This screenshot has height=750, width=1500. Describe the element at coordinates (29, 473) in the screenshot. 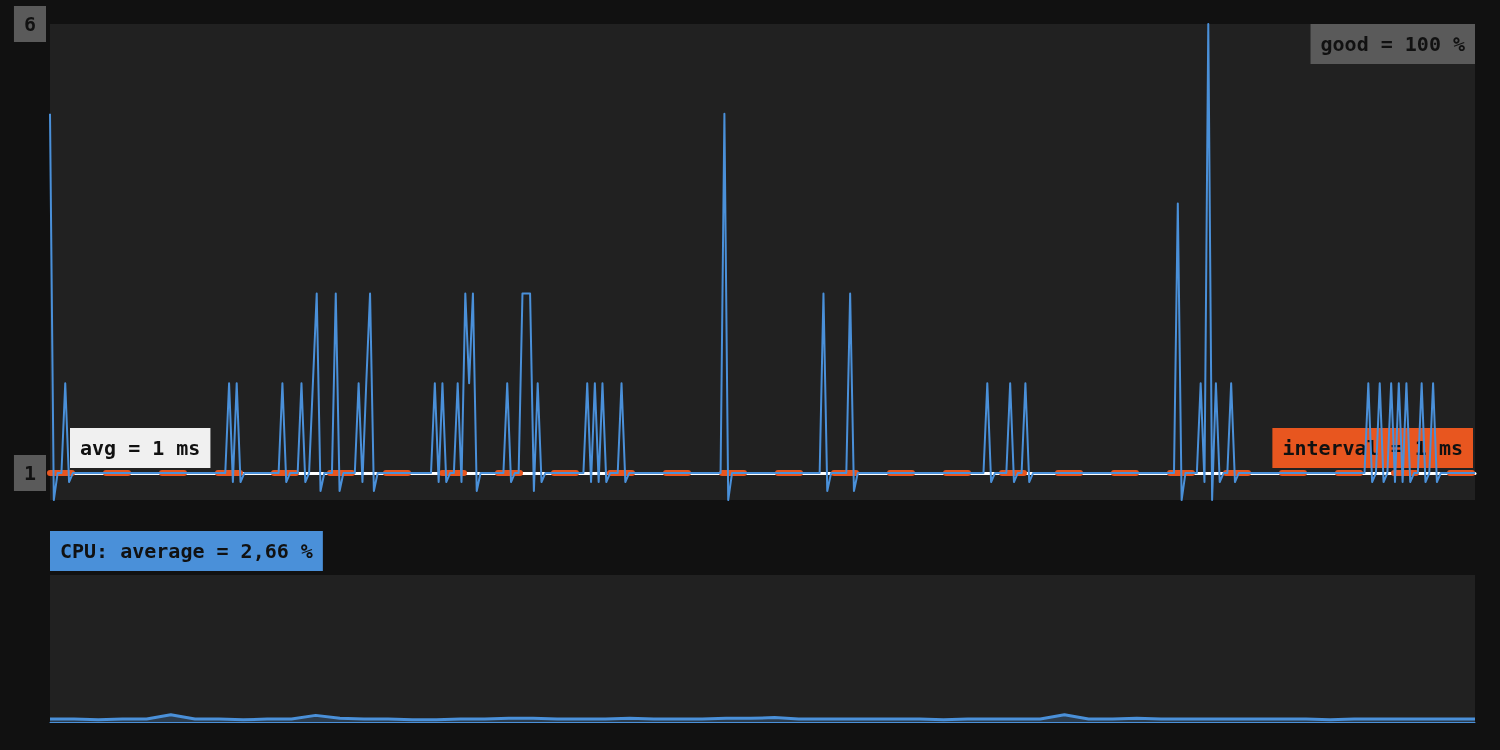

I see `y-tick-label: 1` at that location.